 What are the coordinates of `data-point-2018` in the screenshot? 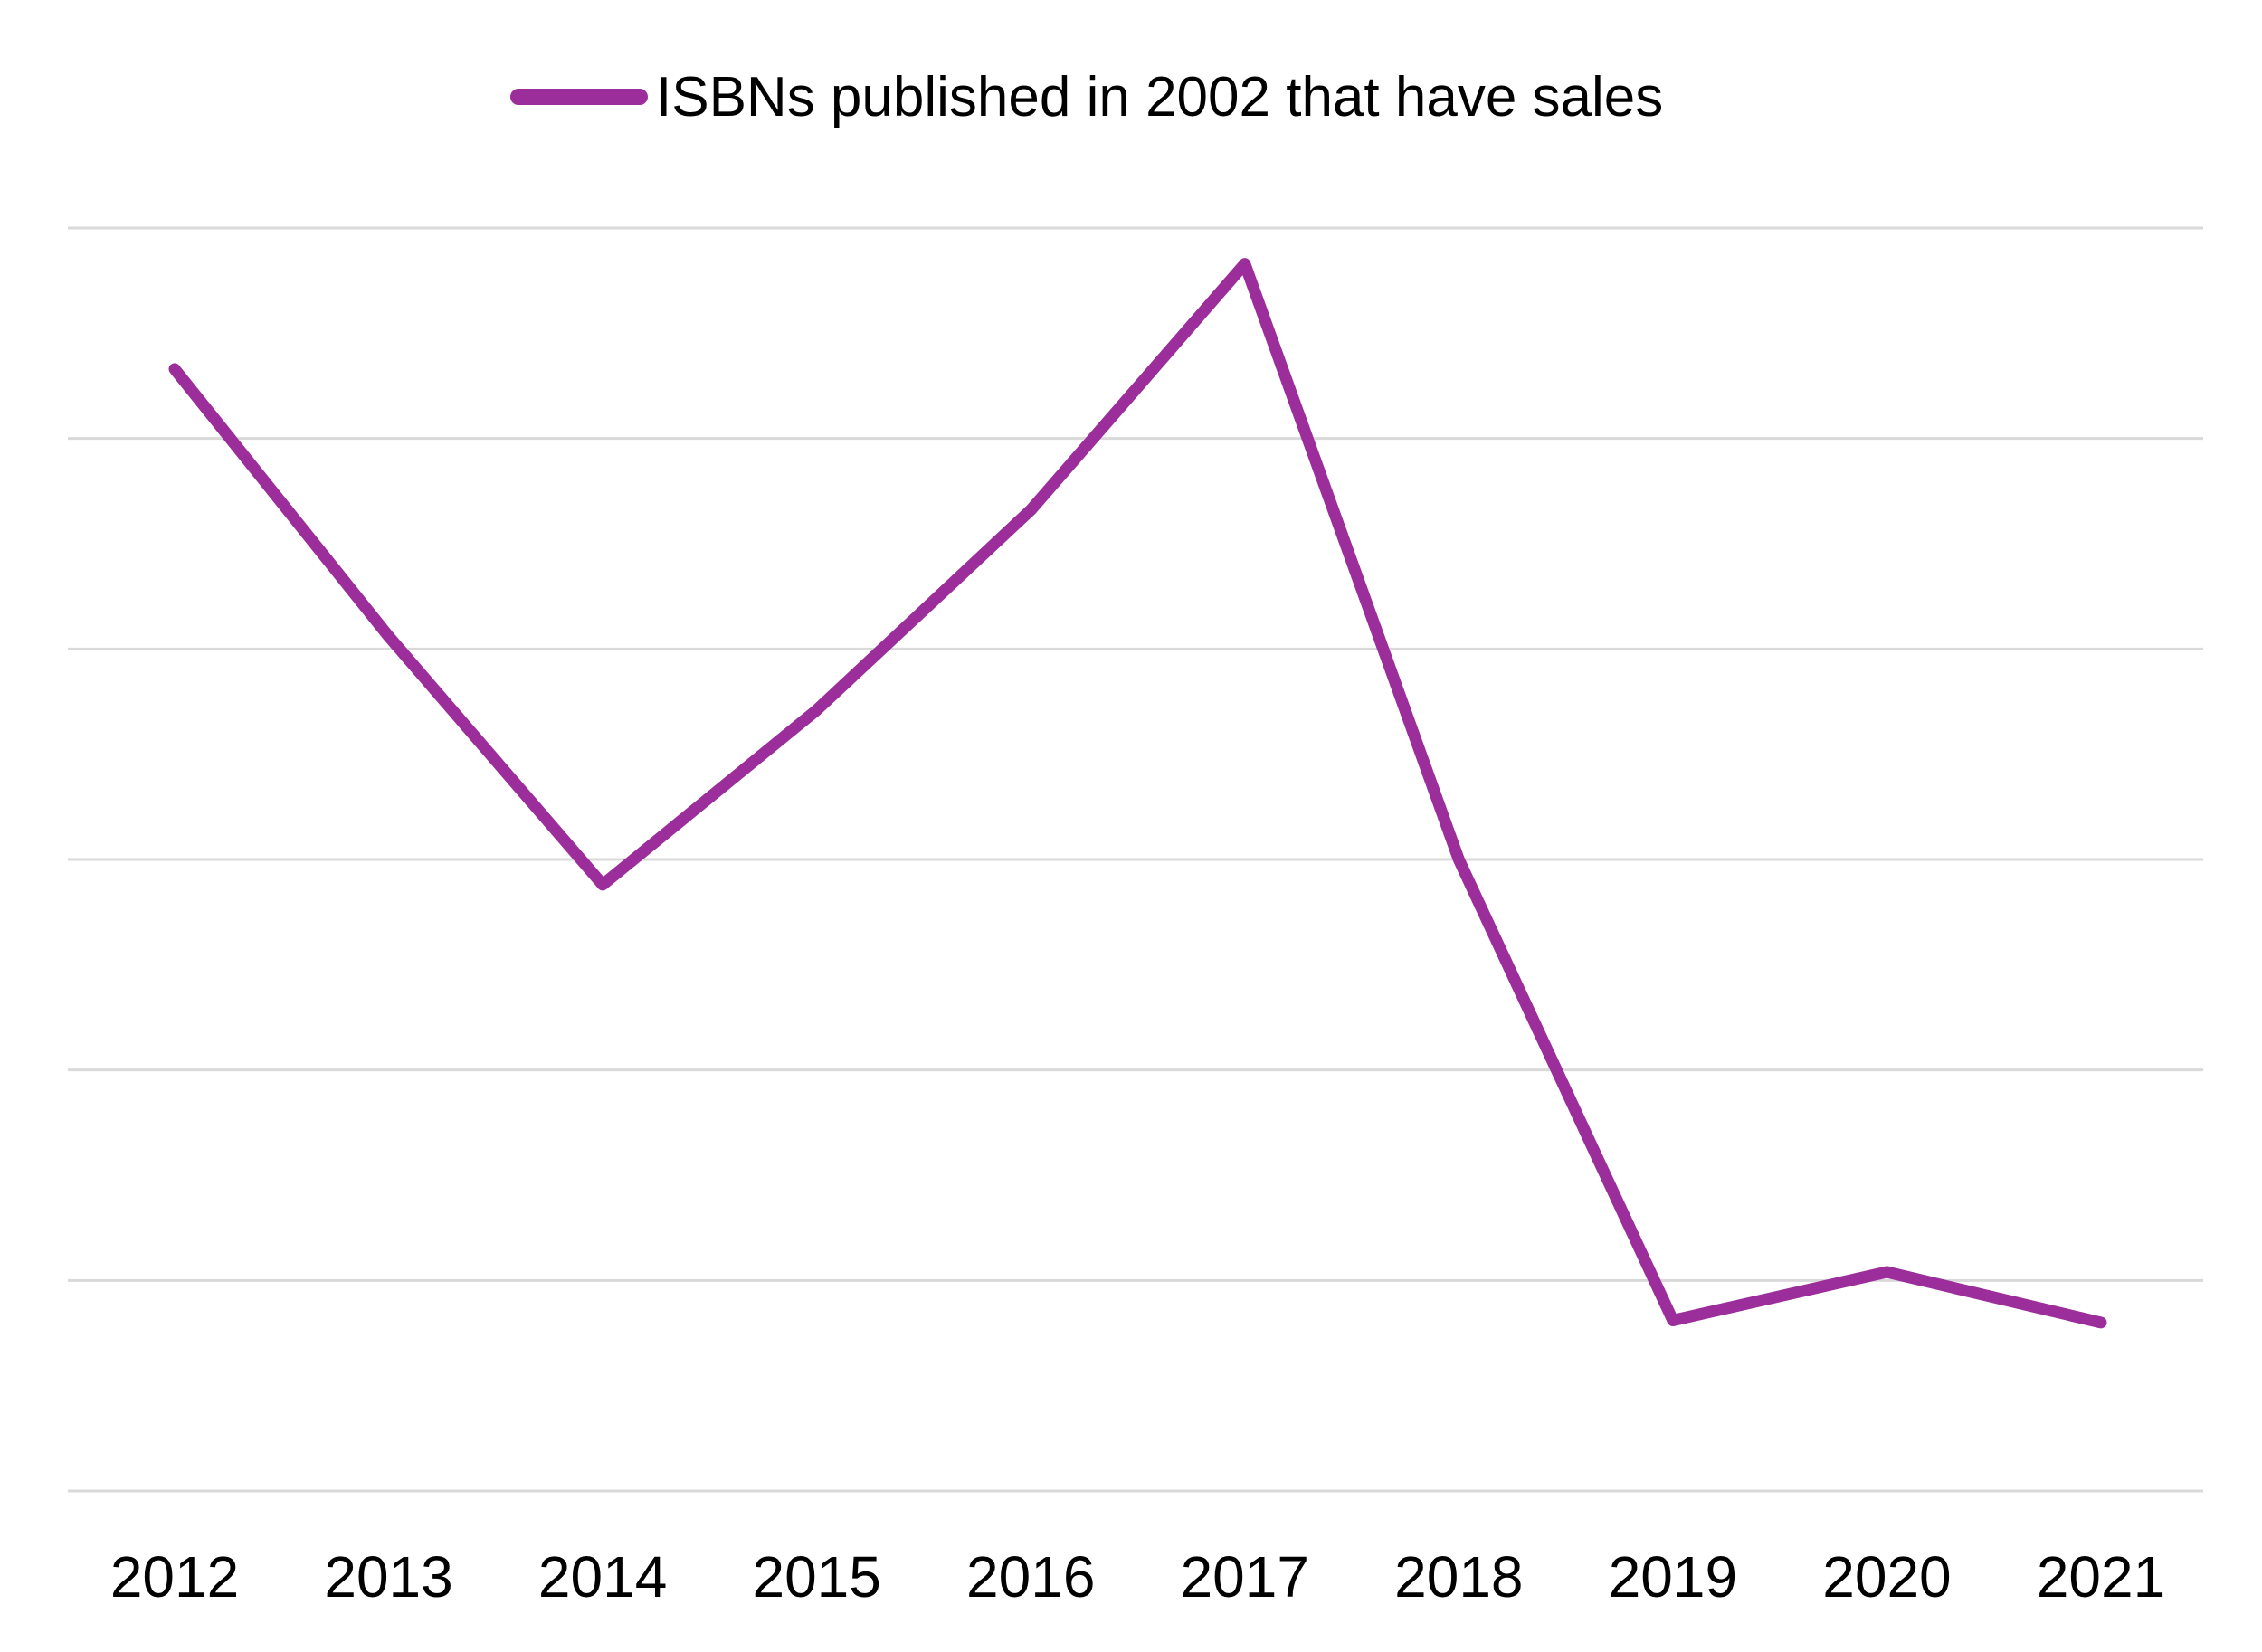 It's located at (1459, 859).